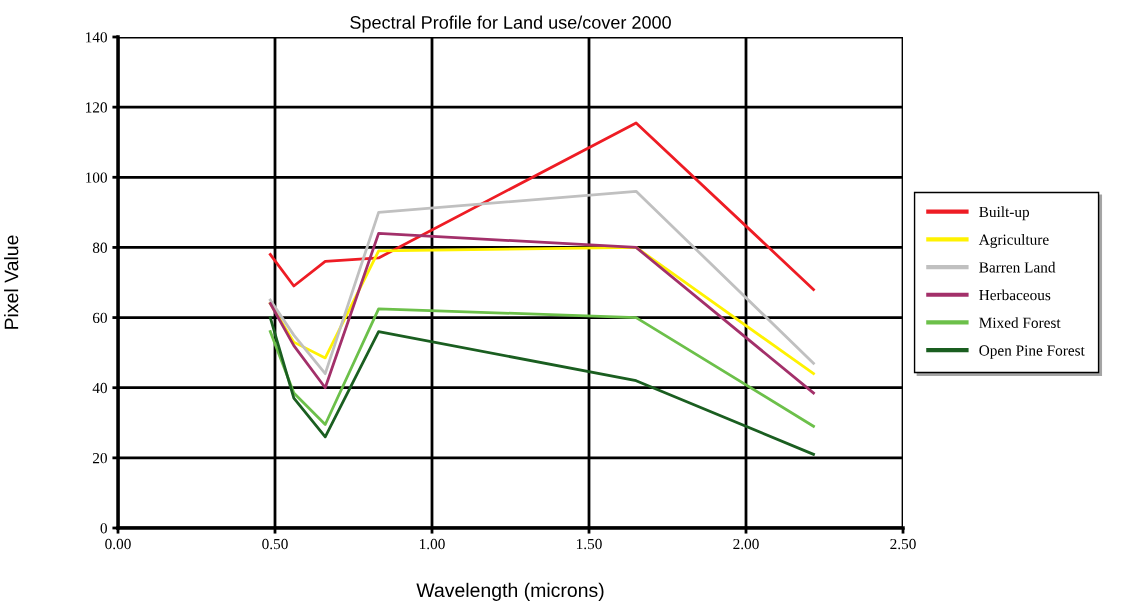  I want to click on y-tick-label: 140, so click(96, 37).